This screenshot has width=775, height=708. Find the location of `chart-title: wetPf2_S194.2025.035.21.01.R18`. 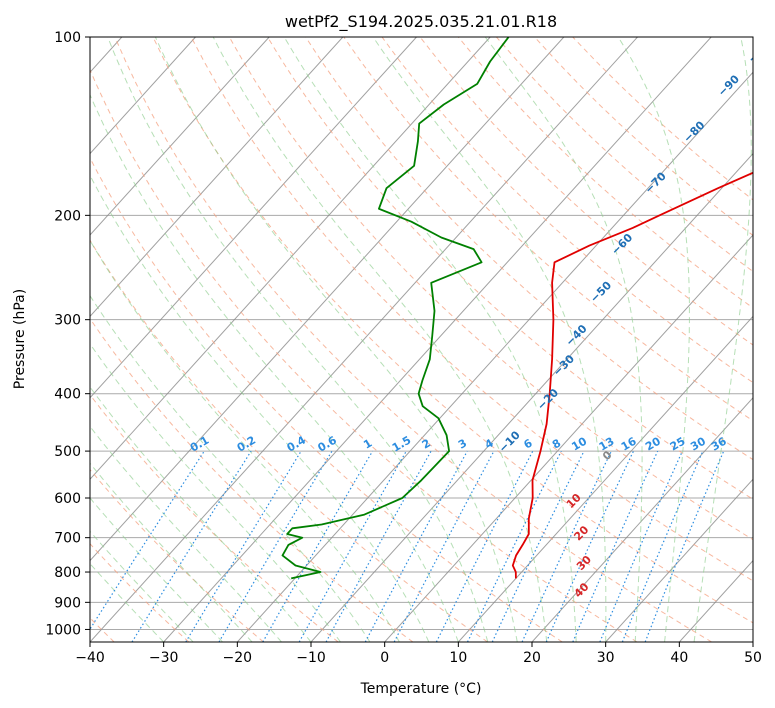

chart-title: wetPf2_S194.2025.035.21.01.R18 is located at coordinates (421, 22).